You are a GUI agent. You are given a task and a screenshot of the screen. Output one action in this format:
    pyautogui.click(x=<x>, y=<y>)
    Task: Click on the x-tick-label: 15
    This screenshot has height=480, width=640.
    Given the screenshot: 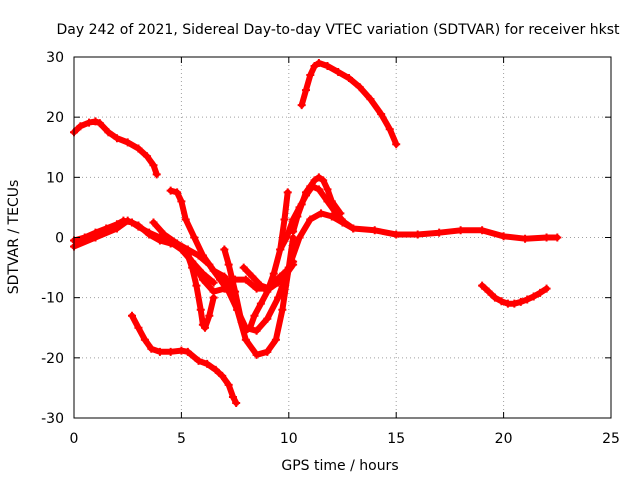 What is the action you would take?
    pyautogui.click(x=396, y=439)
    